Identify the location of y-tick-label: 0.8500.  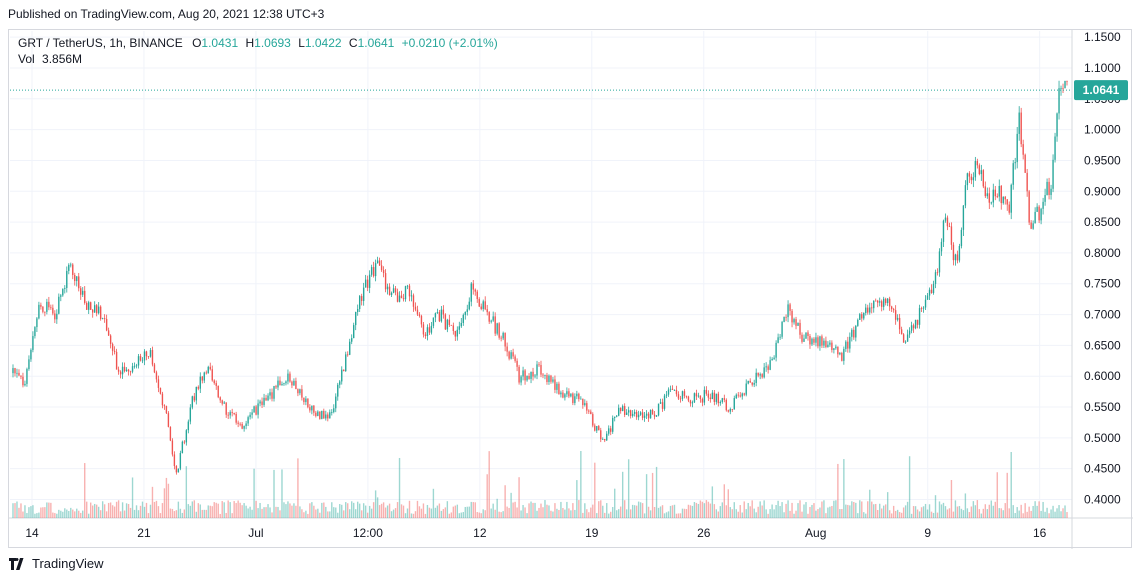
(1102, 222).